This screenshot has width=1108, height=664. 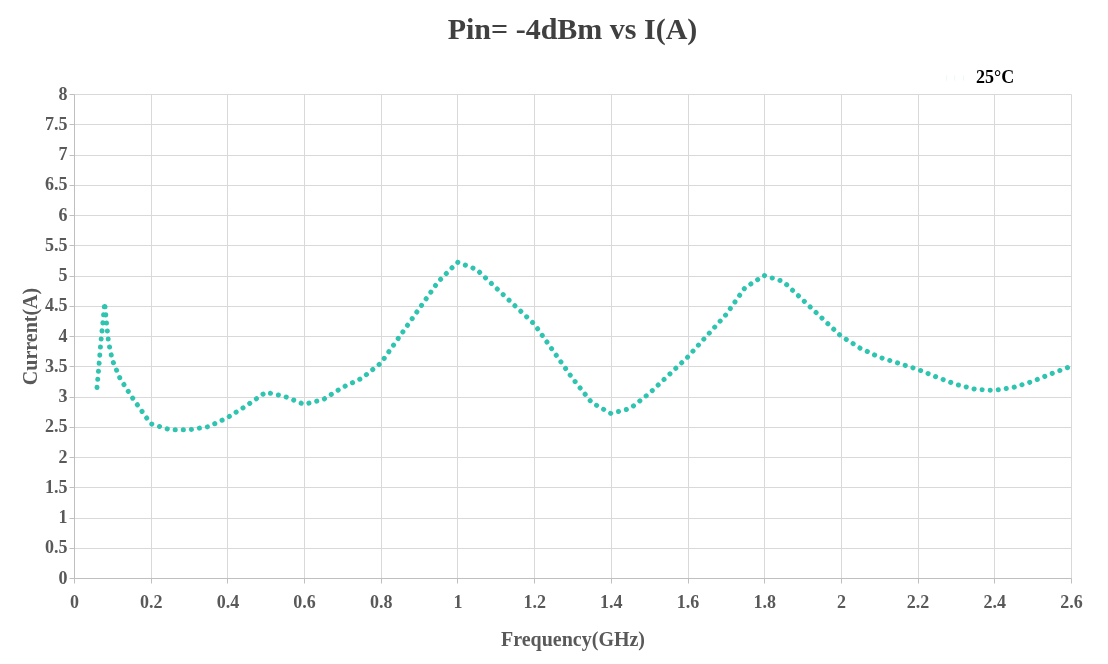 I want to click on x-tick-label: 1, so click(x=458, y=601).